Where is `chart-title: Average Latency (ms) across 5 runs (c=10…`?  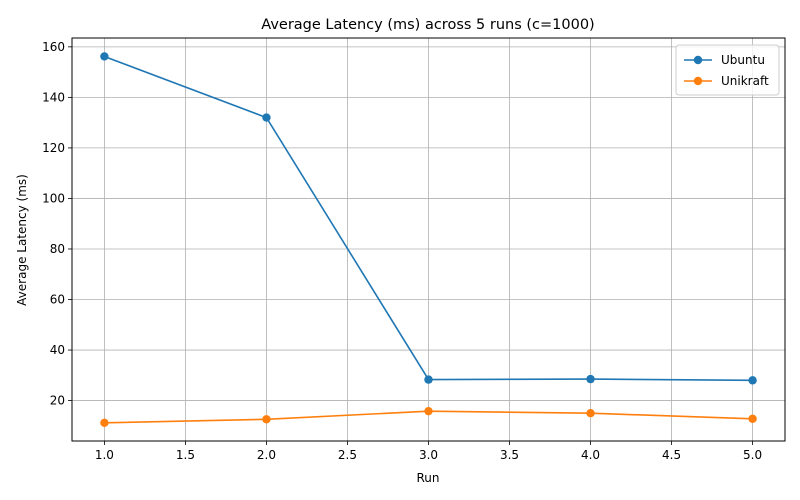 chart-title: Average Latency (ms) across 5 runs (c=10… is located at coordinates (427, 25).